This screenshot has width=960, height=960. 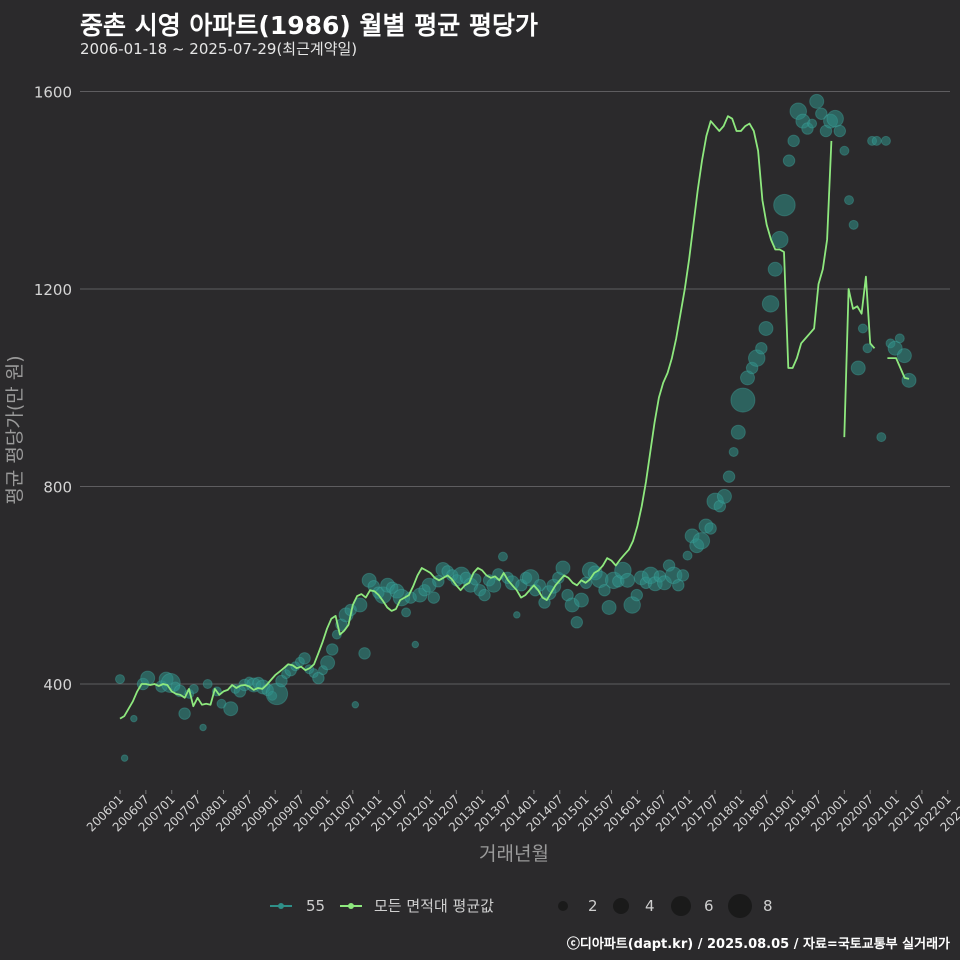 What do you see at coordinates (57, 488) in the screenshot?
I see `y-tick-label: 800` at bounding box center [57, 488].